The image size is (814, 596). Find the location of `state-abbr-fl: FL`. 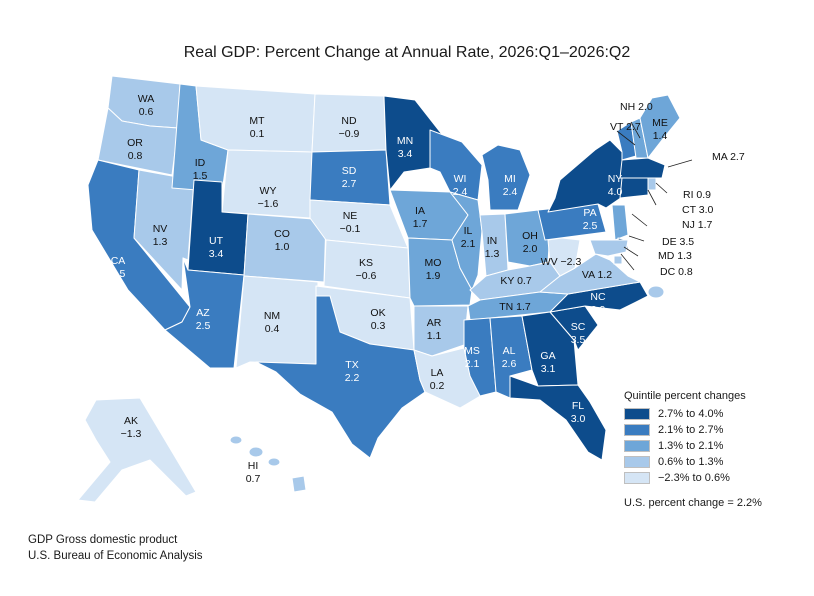

state-abbr-fl: FL is located at coordinates (578, 406).